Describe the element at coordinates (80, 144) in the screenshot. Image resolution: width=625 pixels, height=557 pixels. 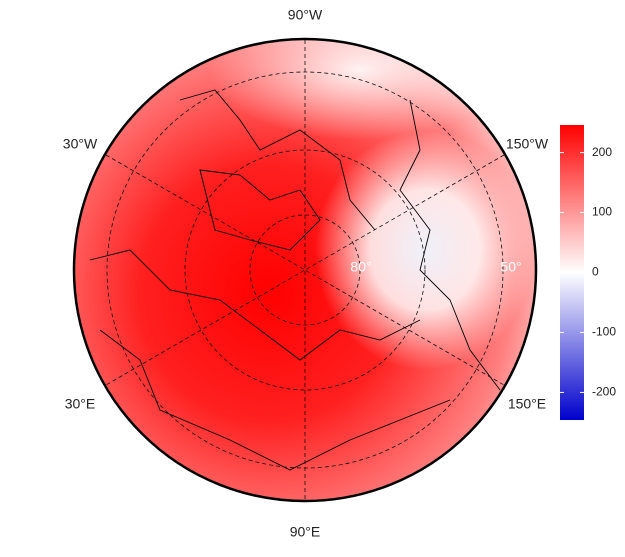
I see `lon-label: 30°W` at that location.